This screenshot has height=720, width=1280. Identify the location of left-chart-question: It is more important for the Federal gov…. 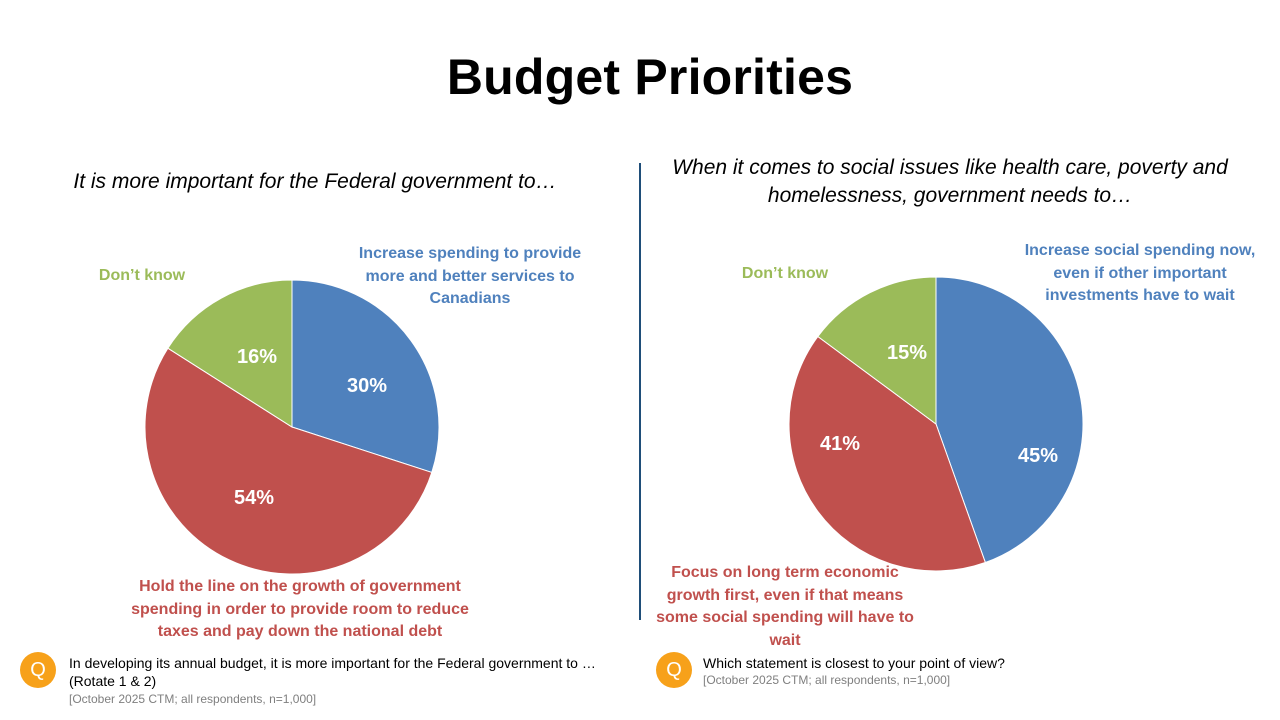
(315, 181).